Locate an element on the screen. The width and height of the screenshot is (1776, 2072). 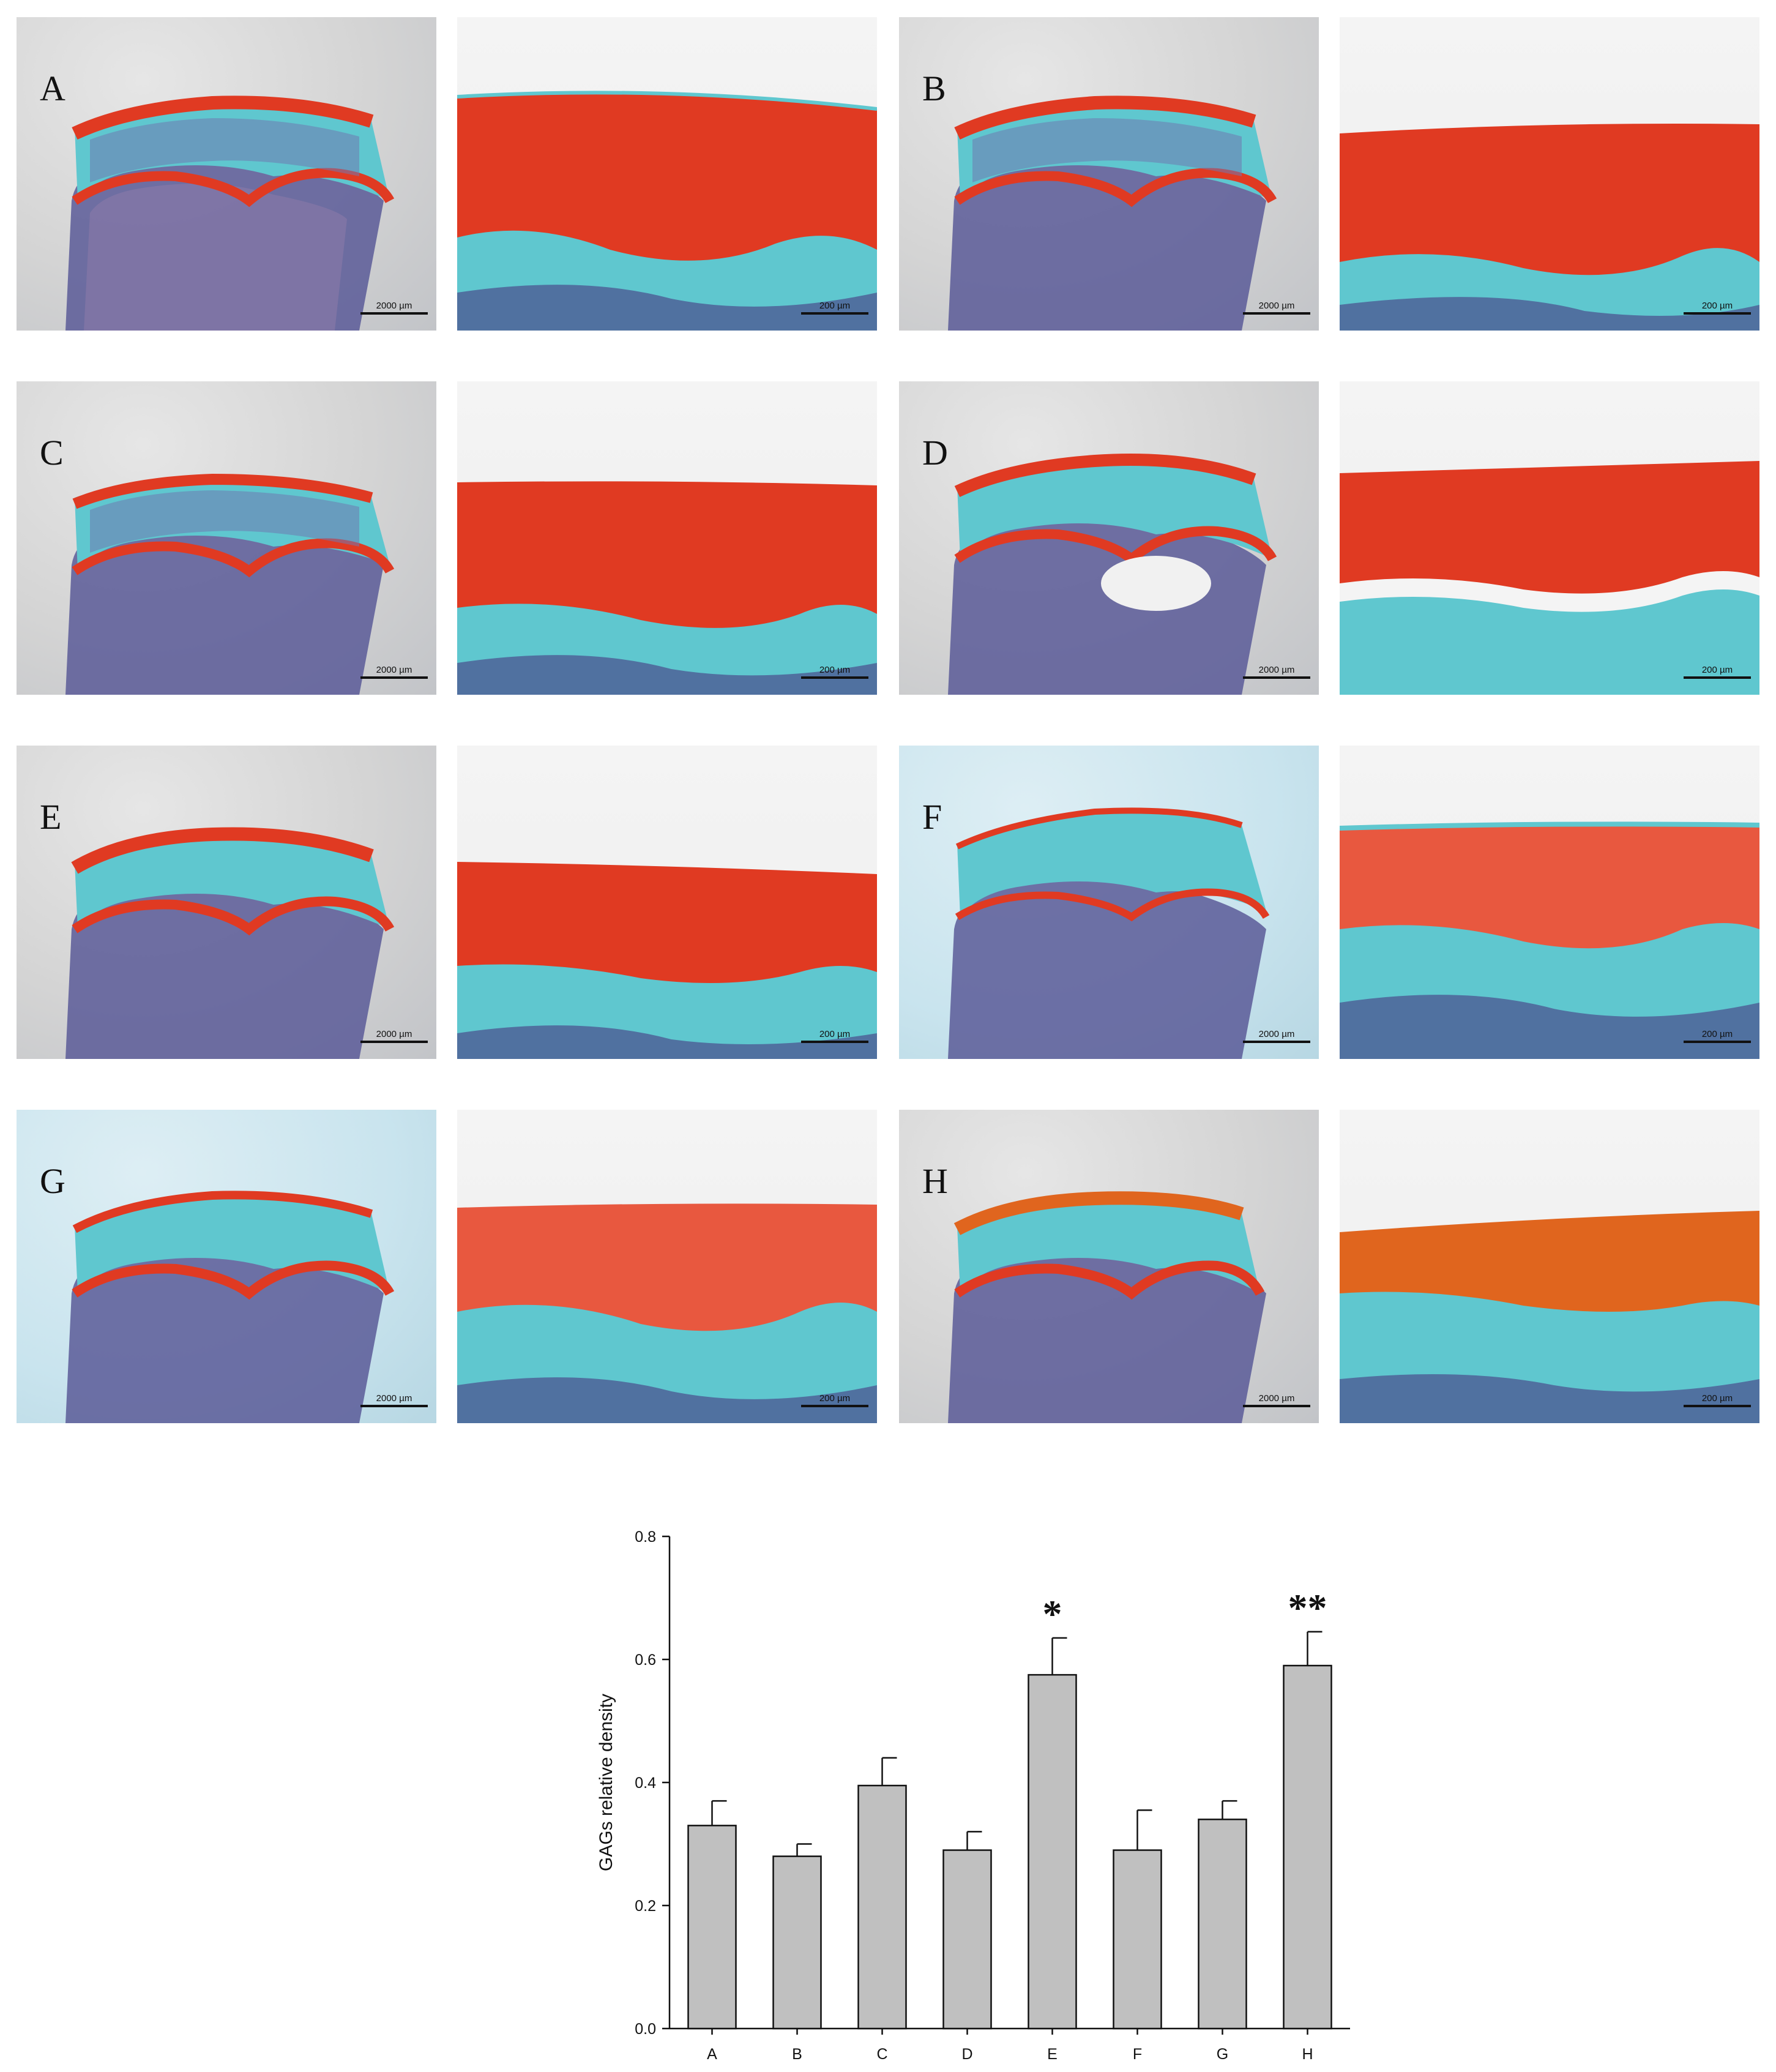
panel-letter: E is located at coordinates (51, 817).